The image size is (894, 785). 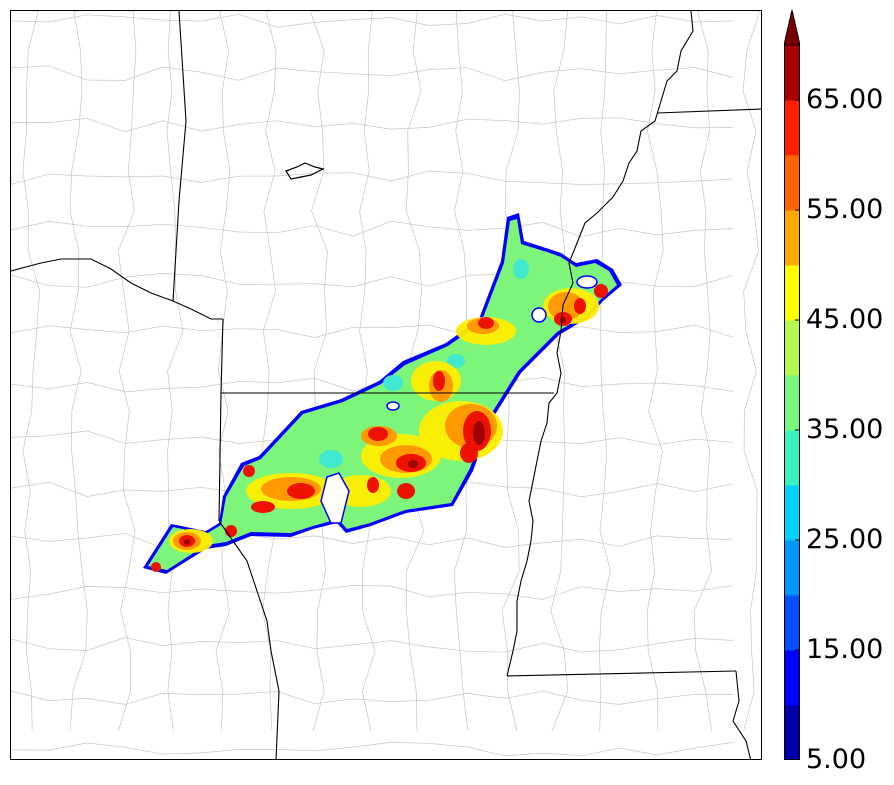 What do you see at coordinates (708, 111) in the screenshot?
I see `state-border-tennessee` at bounding box center [708, 111].